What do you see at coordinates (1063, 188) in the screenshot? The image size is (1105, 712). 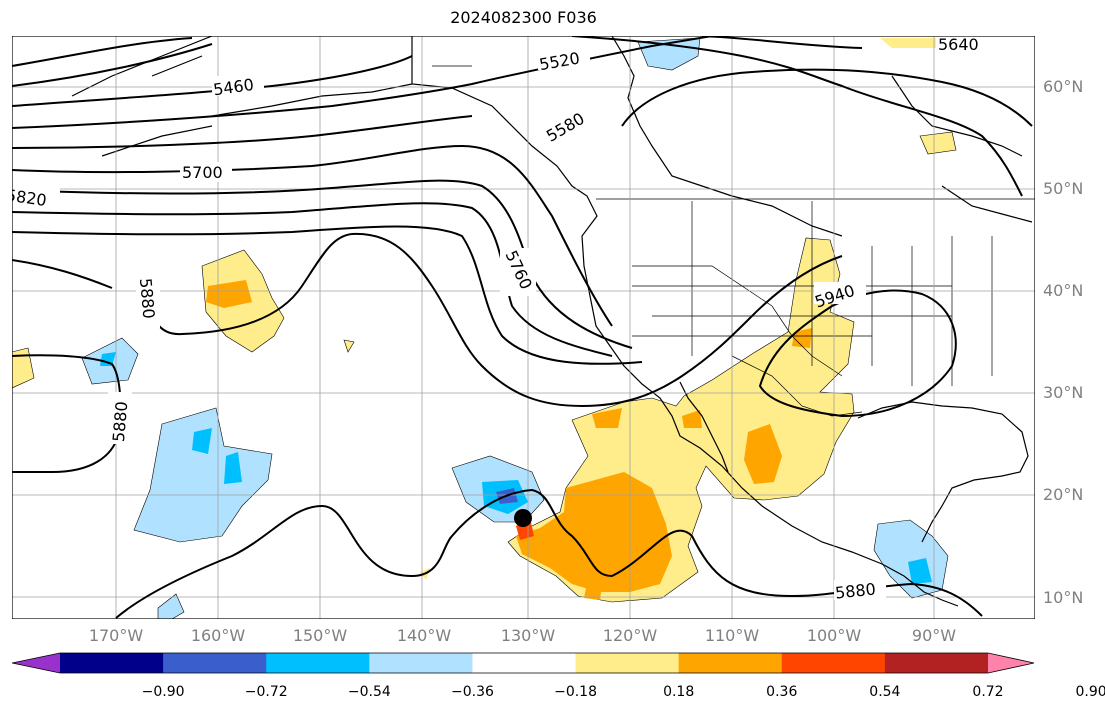 I see `lat-label: 50°N` at bounding box center [1063, 188].